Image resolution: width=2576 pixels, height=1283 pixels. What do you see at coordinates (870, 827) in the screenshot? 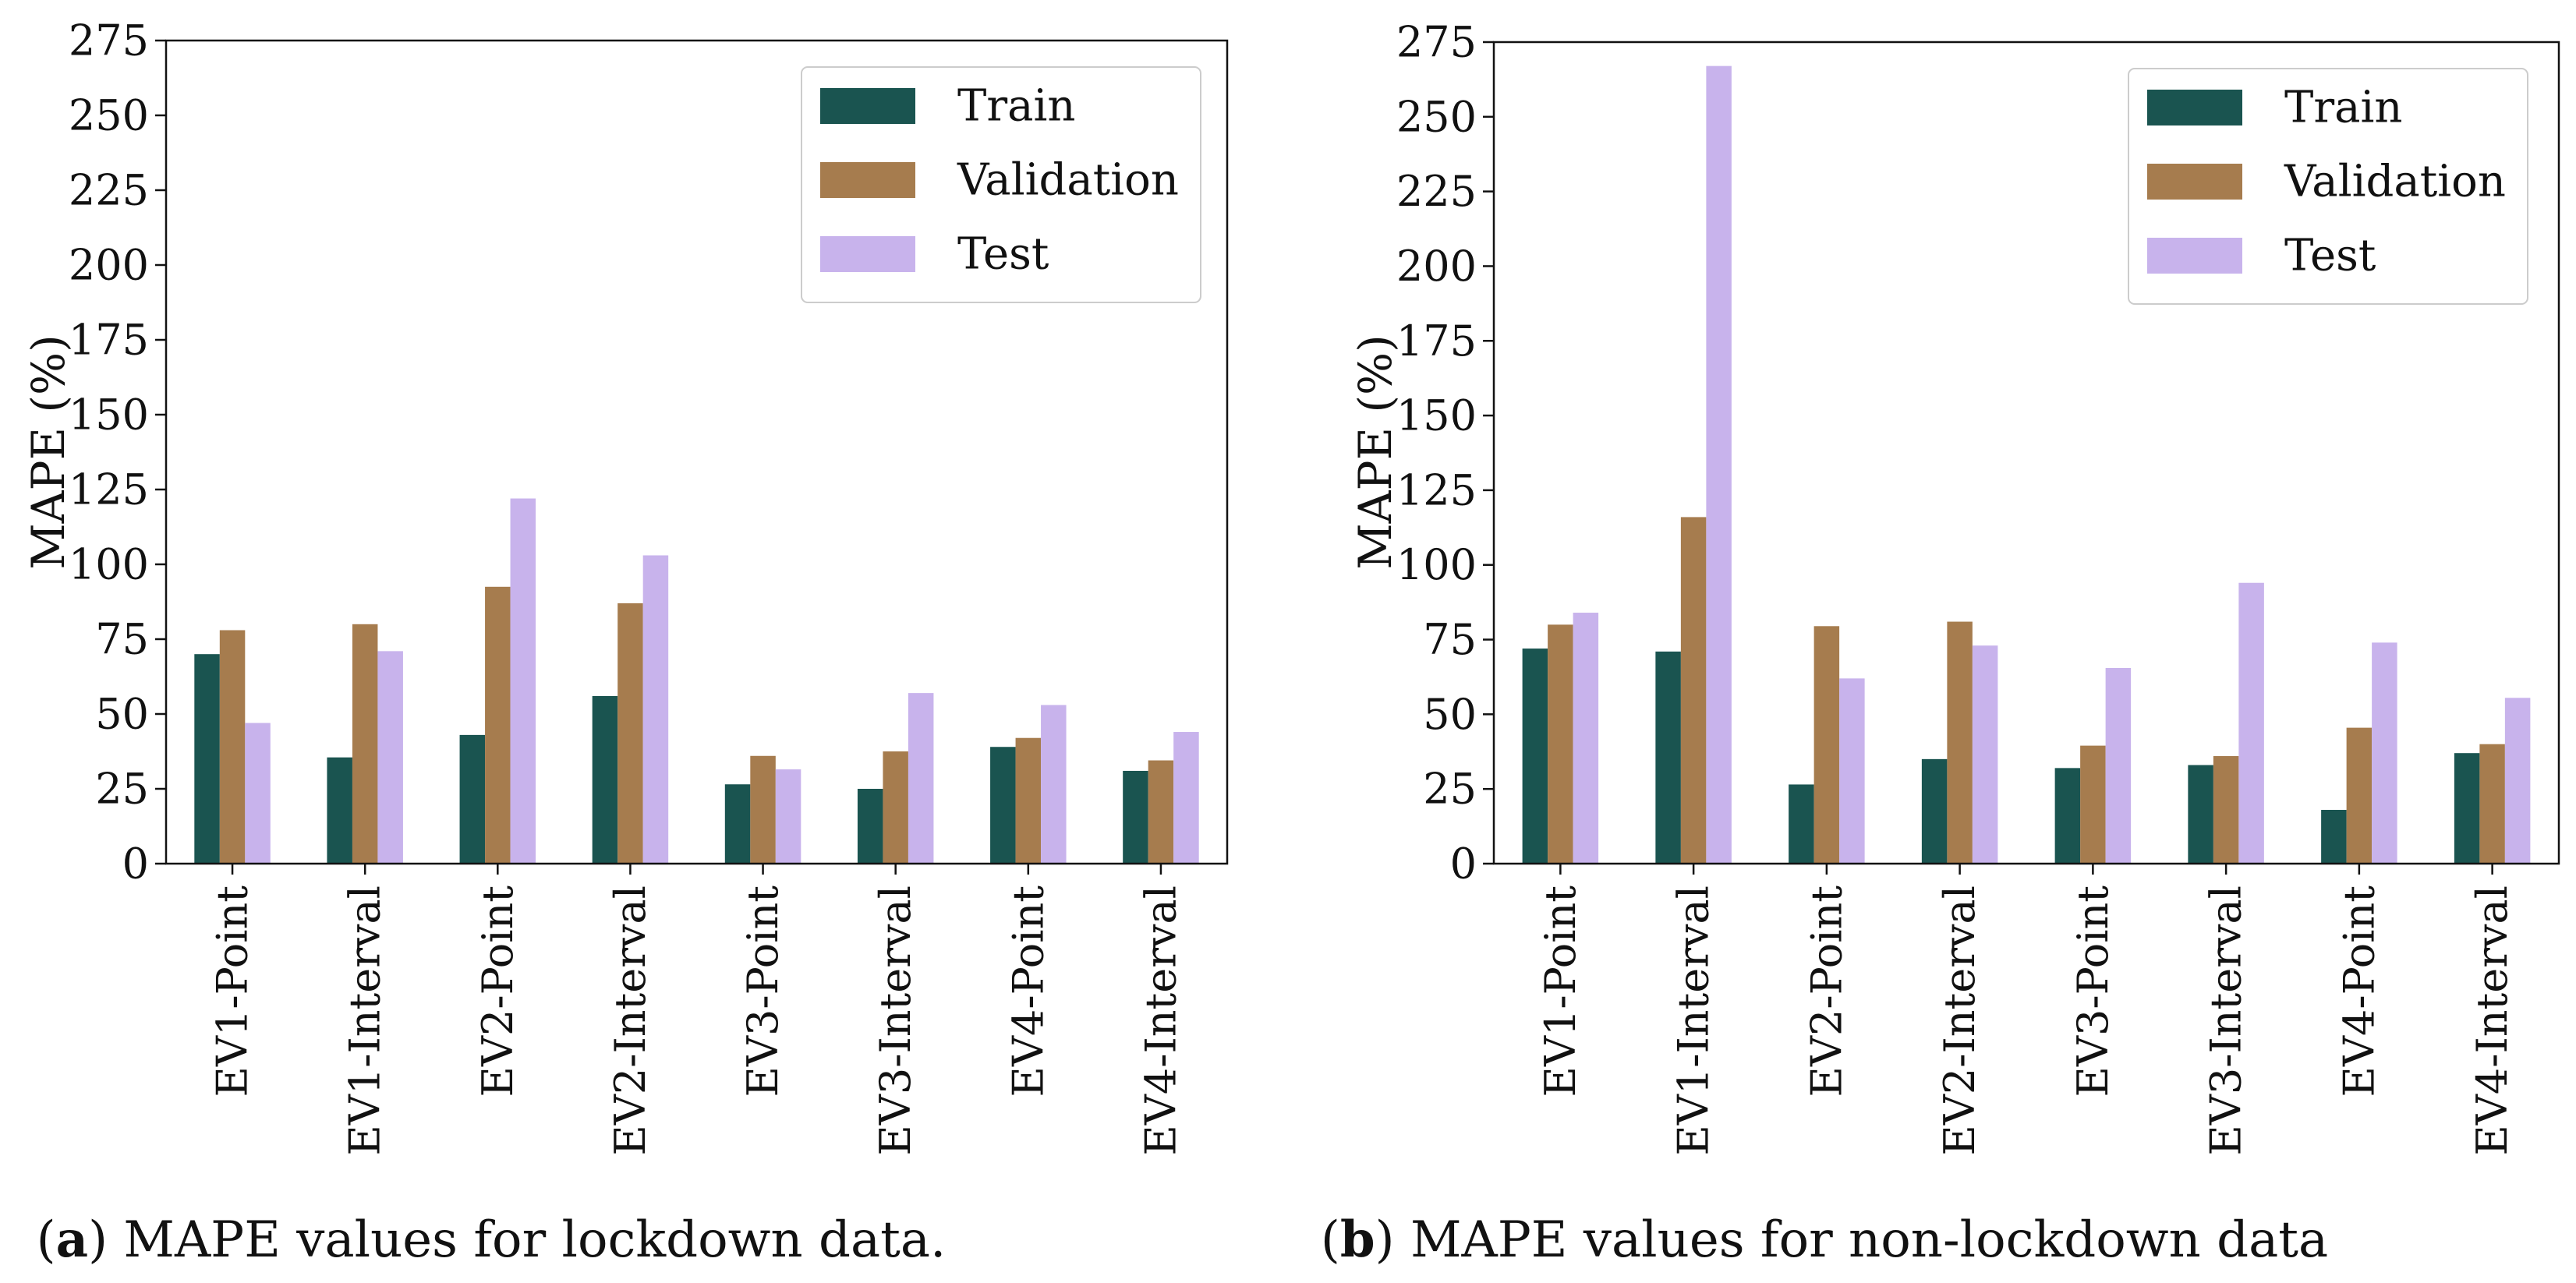
I see `bar-train-ev3-interval` at bounding box center [870, 827].